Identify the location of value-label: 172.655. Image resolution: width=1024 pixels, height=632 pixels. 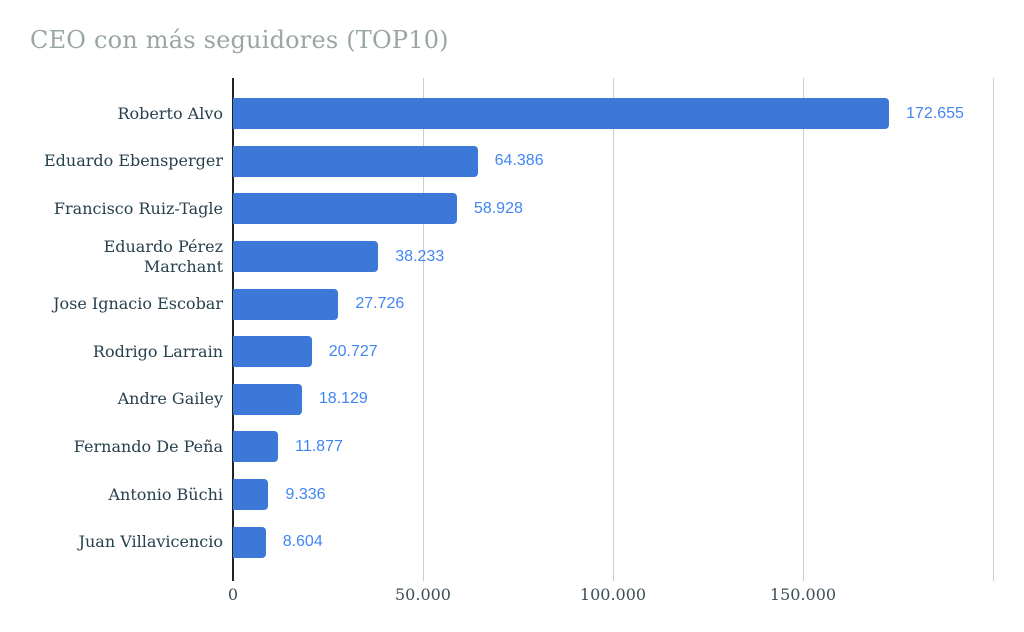
(935, 113).